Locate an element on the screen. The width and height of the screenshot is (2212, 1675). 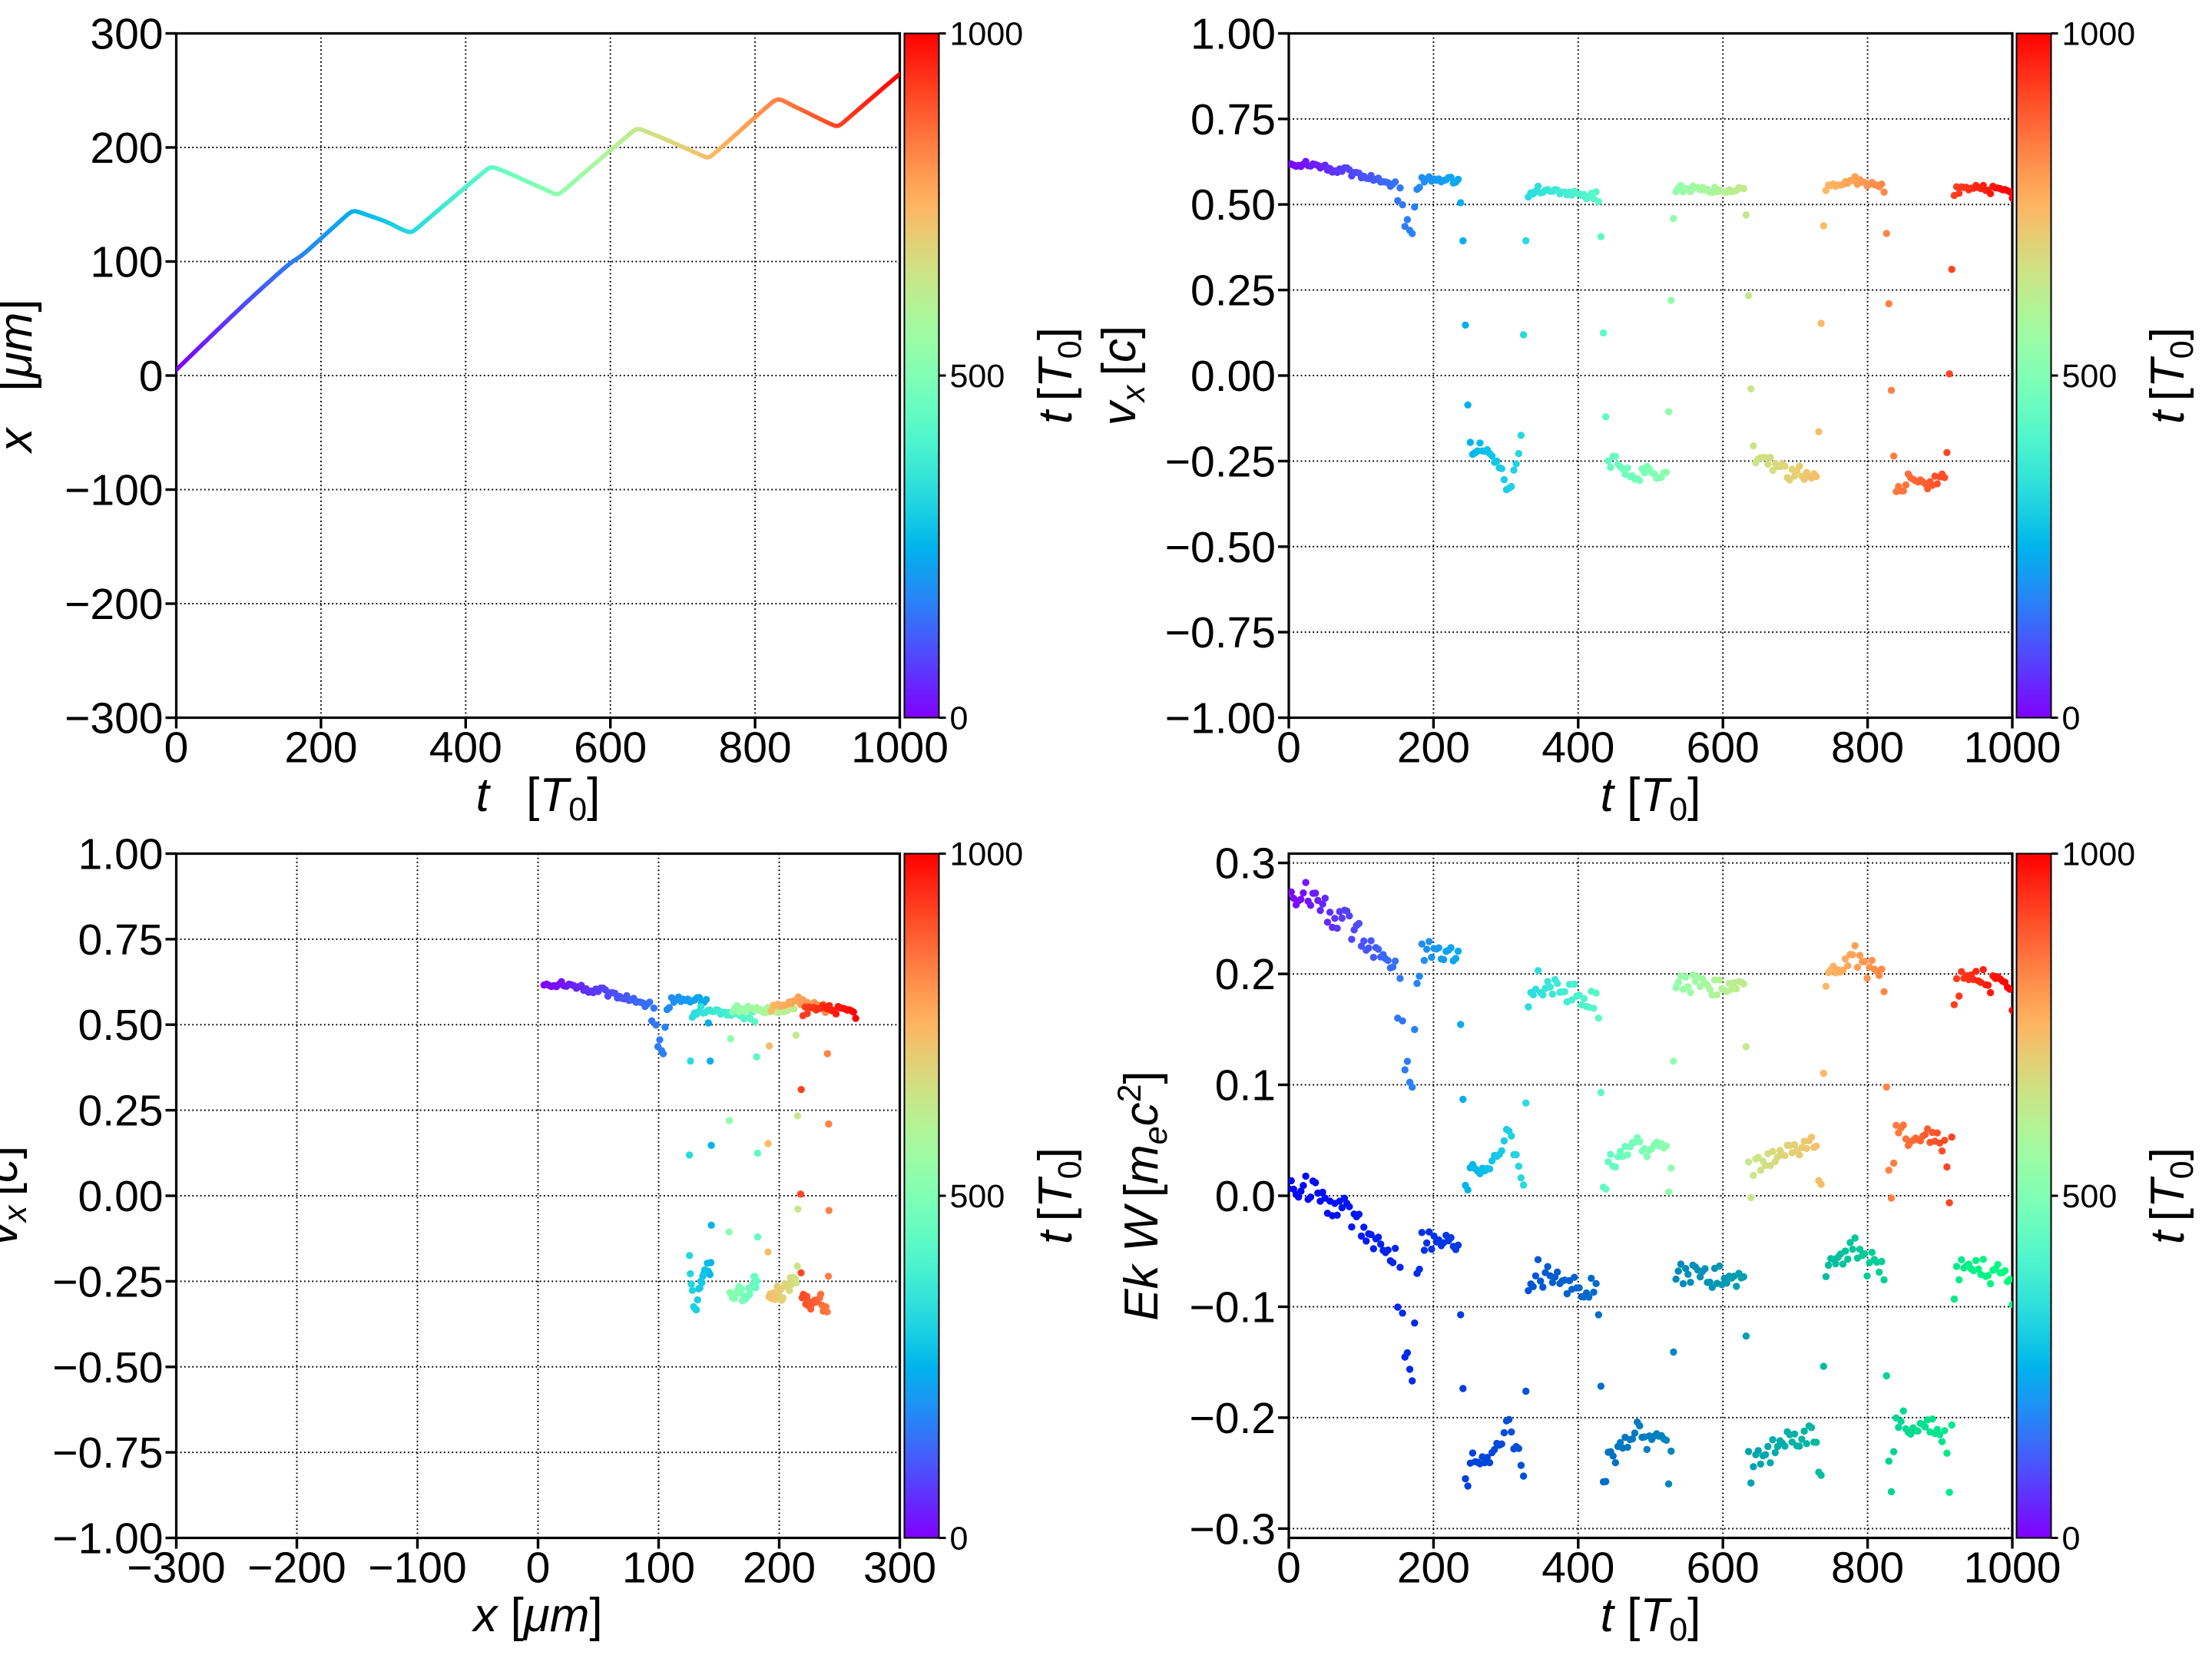
svg-text: −0.2 is located at coordinates (1233, 1418).